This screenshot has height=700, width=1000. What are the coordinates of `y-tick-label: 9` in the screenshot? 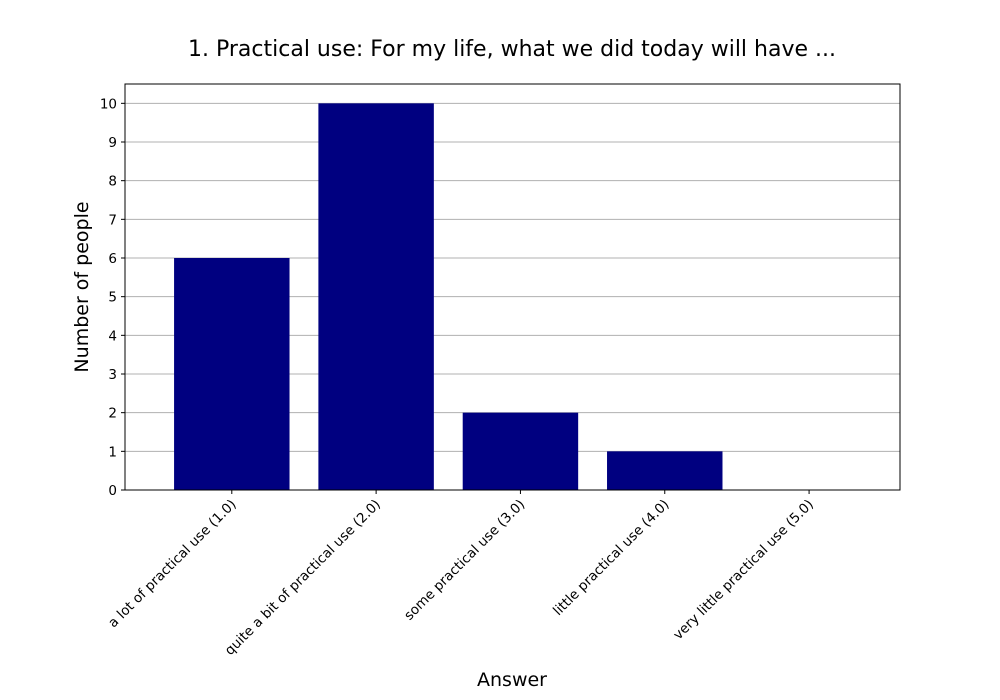 It's located at (112, 143).